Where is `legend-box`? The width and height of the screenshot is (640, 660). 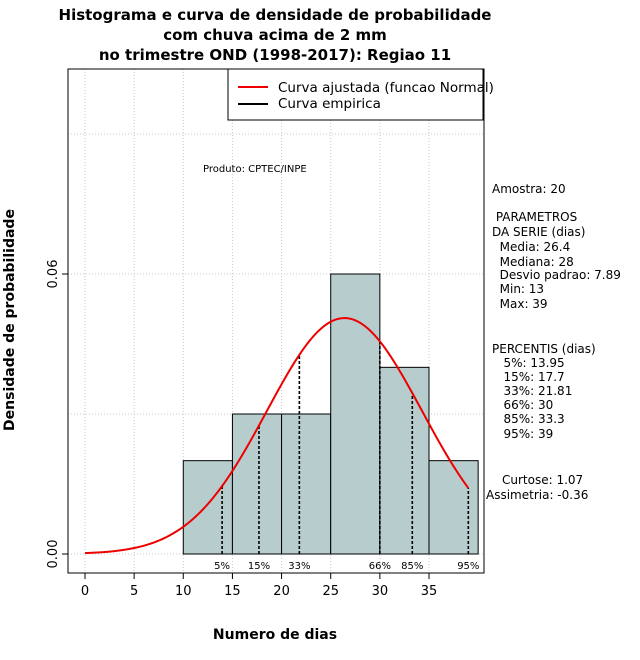 legend-box is located at coordinates (355, 94).